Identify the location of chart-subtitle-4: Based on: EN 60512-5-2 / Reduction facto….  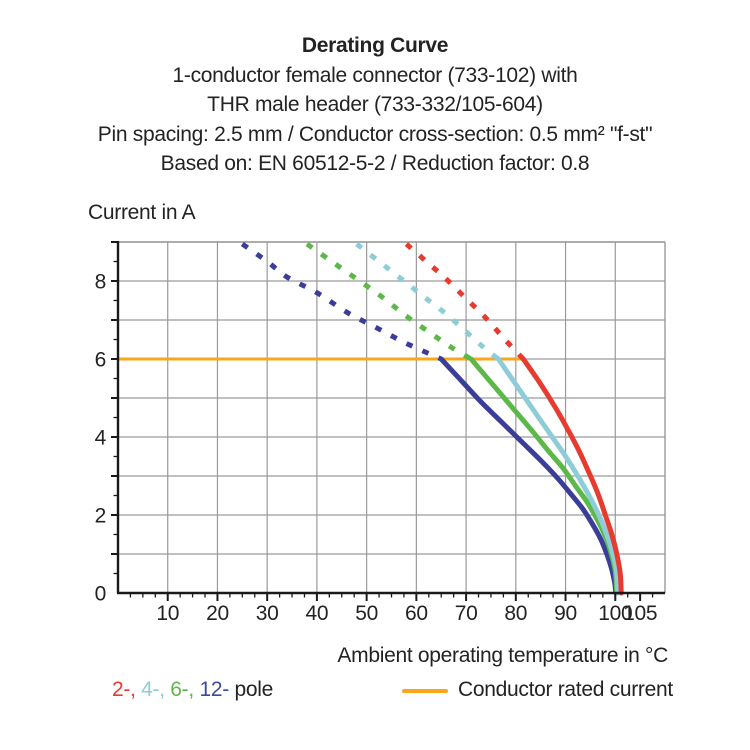
(375, 163).